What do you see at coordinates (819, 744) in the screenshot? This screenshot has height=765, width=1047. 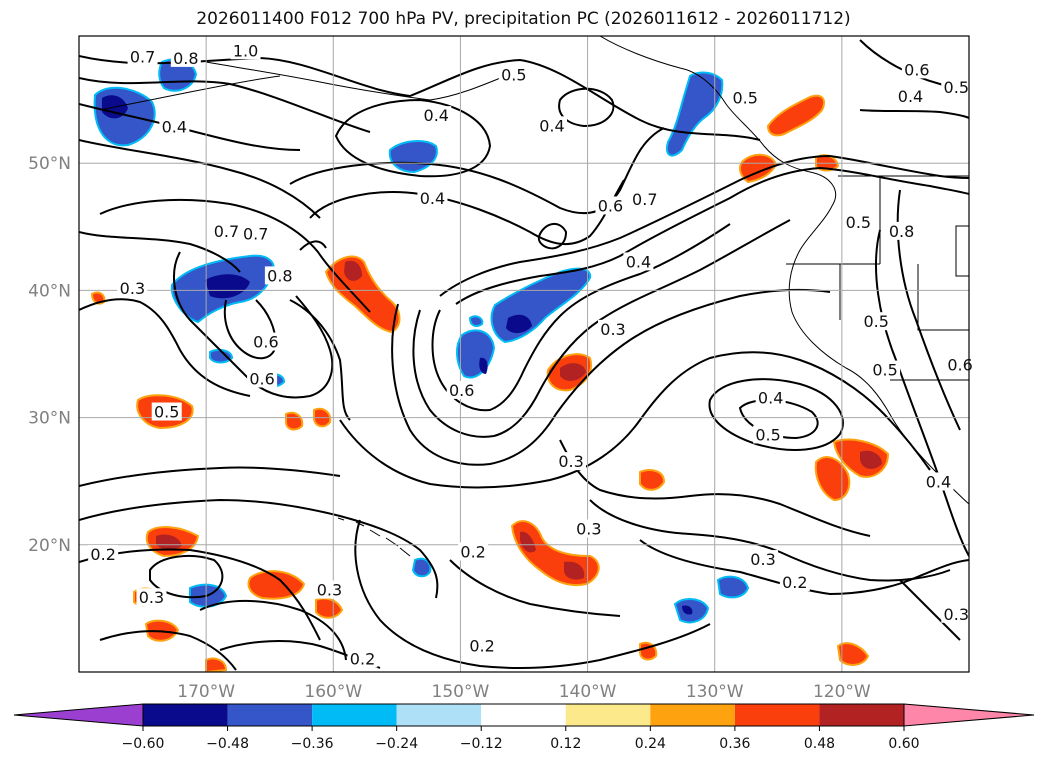 I see `colorbar-tick-label: 0.48` at bounding box center [819, 744].